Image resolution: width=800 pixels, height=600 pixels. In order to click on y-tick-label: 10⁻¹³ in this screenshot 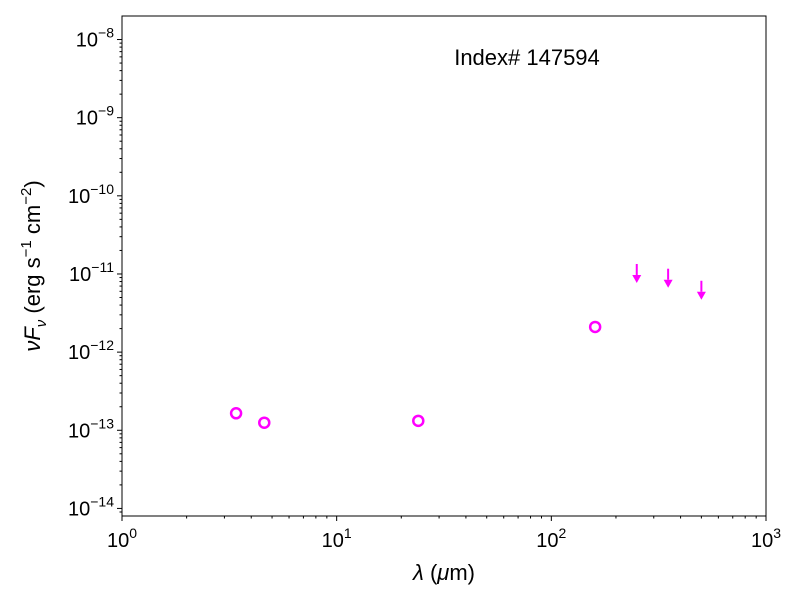, I will do `click(91, 428)`.